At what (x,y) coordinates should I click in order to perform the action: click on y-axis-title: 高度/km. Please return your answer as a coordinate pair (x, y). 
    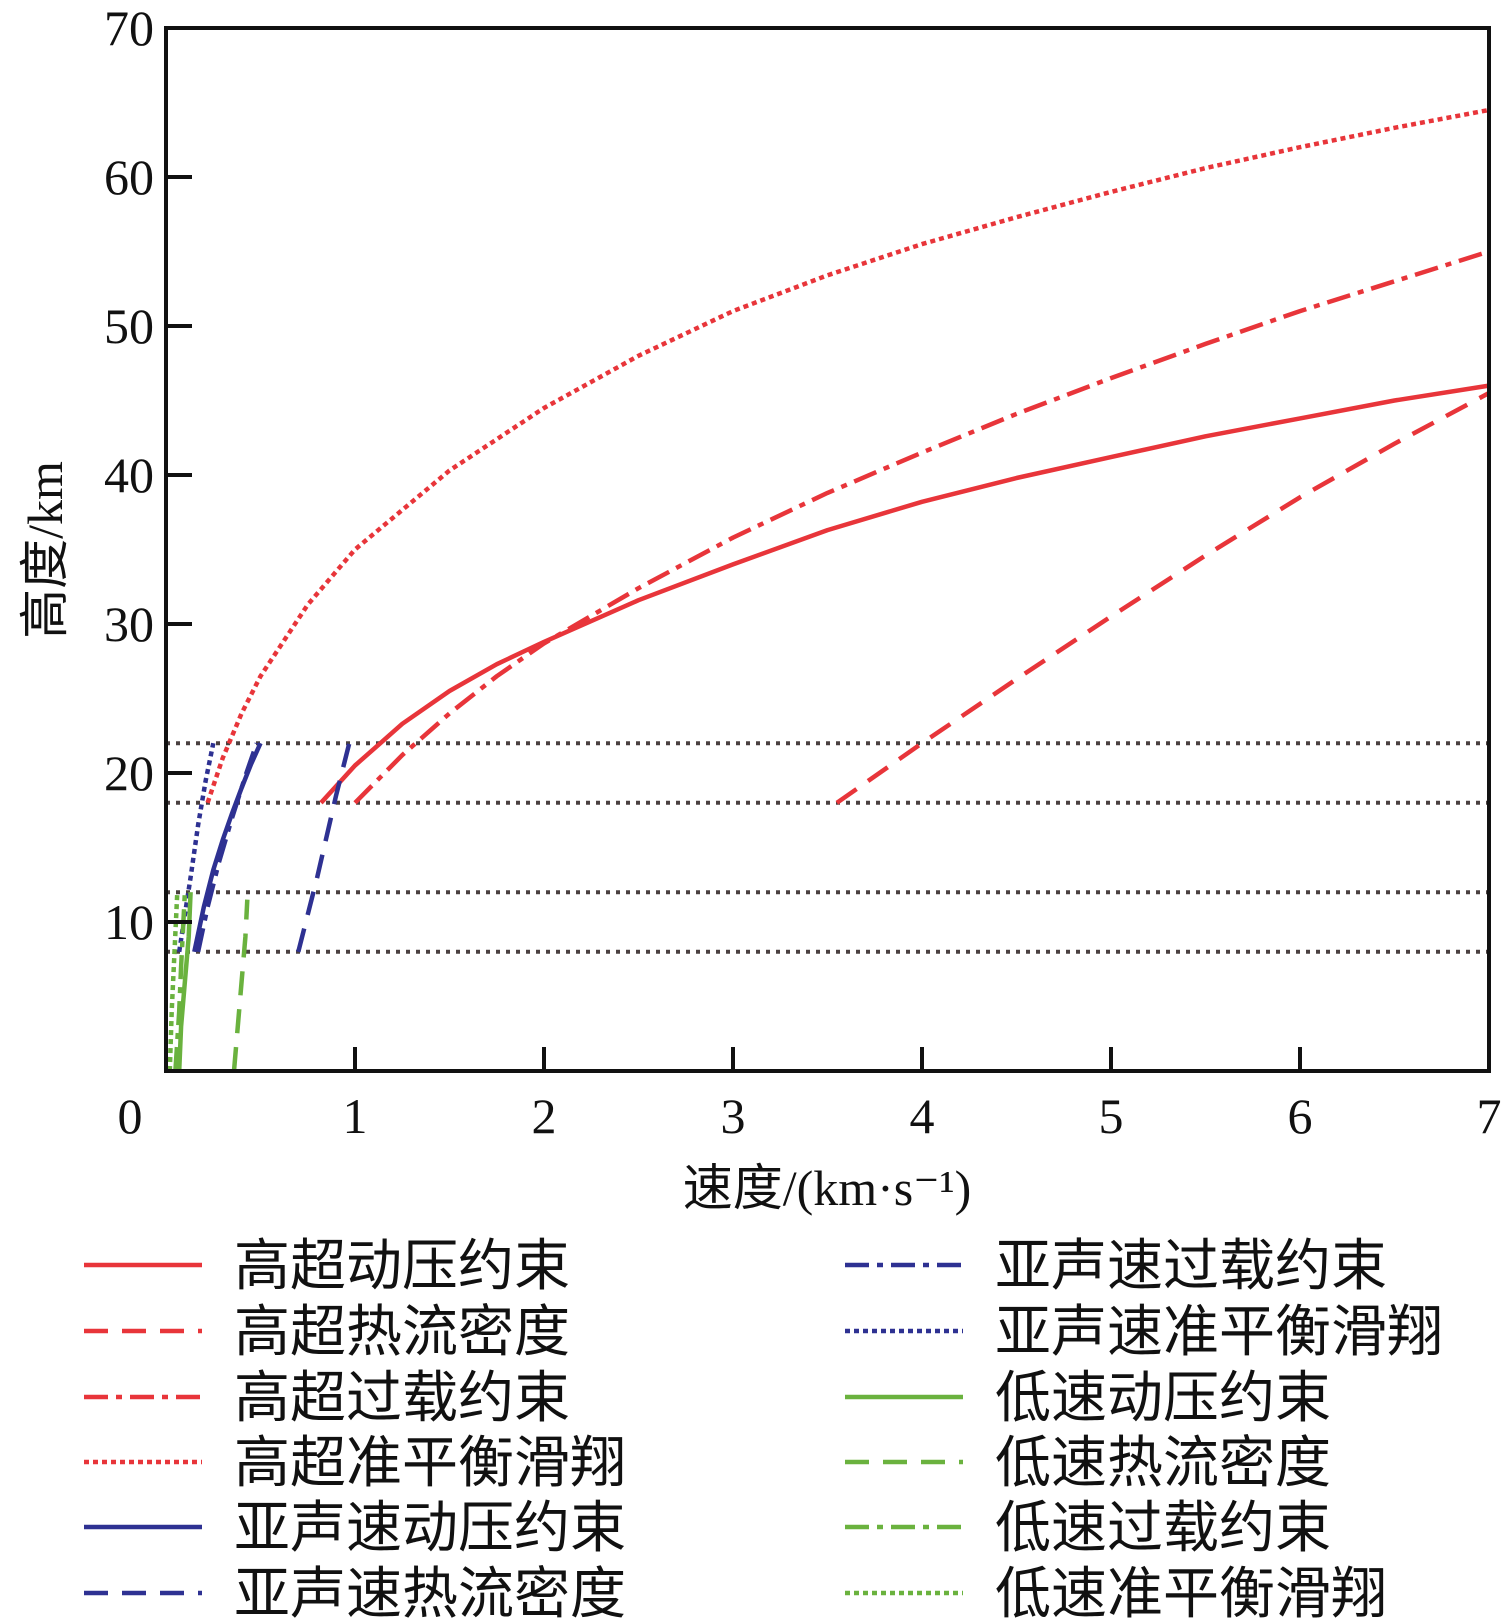
    Looking at the image, I should click on (45, 550).